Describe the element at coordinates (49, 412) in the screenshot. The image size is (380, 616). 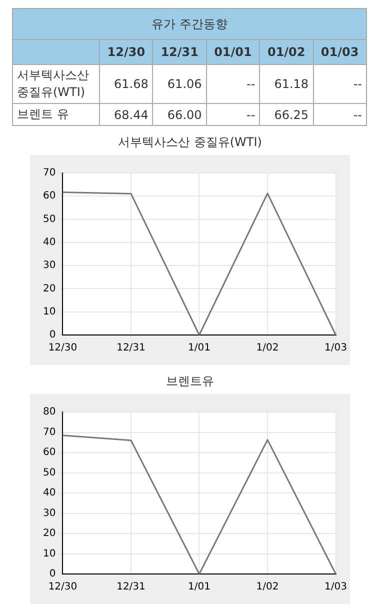
I see `y-tick-label: 80` at that location.